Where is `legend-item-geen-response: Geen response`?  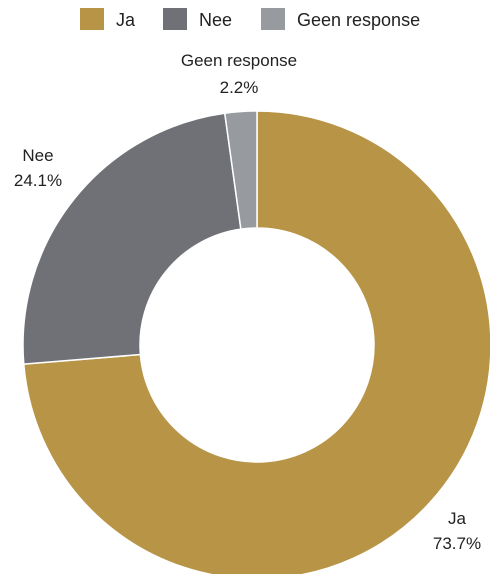 legend-item-geen-response: Geen response is located at coordinates (340, 19).